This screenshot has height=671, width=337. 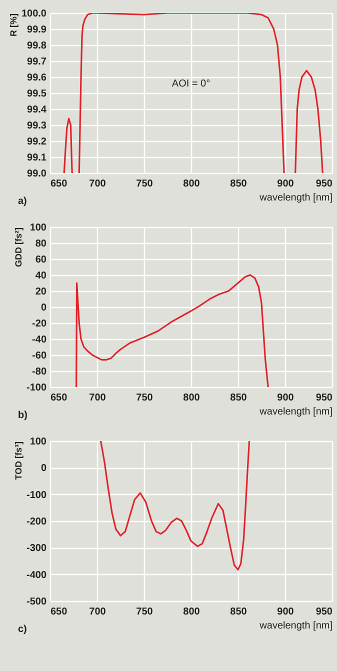 I want to click on y-axis-title: GDD [fs²], so click(x=18, y=247).